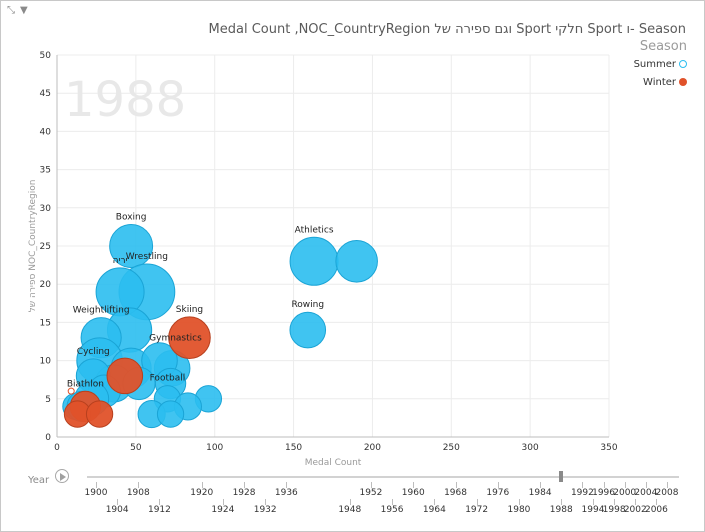  Describe the element at coordinates (451, 448) in the screenshot. I see `x-tick-label: 250` at that location.